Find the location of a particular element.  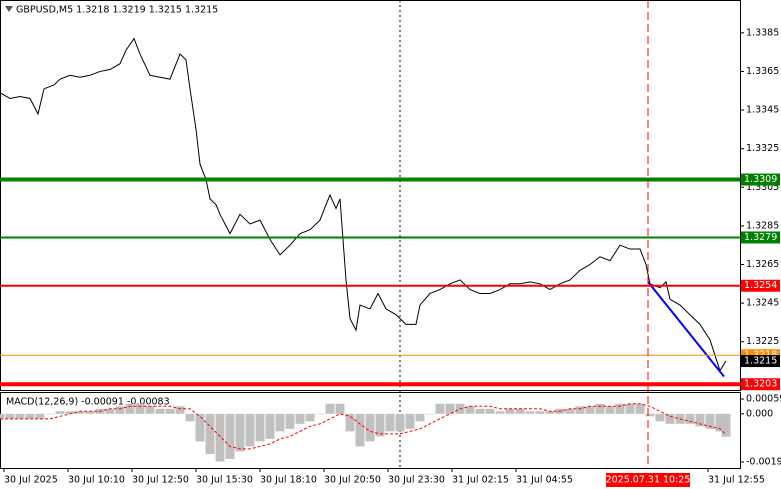

cursor-label: 2025.07.31 10:25 is located at coordinates (648, 480).